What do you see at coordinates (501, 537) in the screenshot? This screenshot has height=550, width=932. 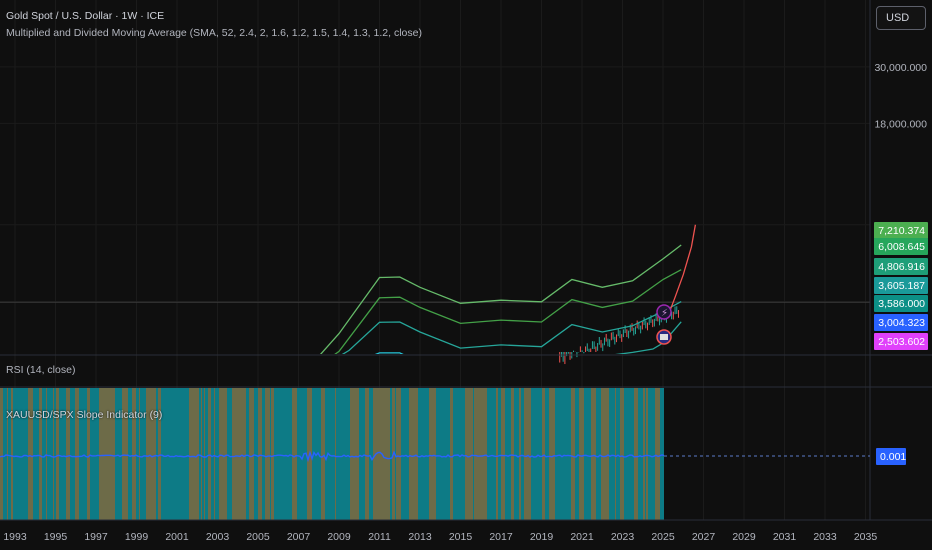 I see `time-axis-tick: 2017` at bounding box center [501, 537].